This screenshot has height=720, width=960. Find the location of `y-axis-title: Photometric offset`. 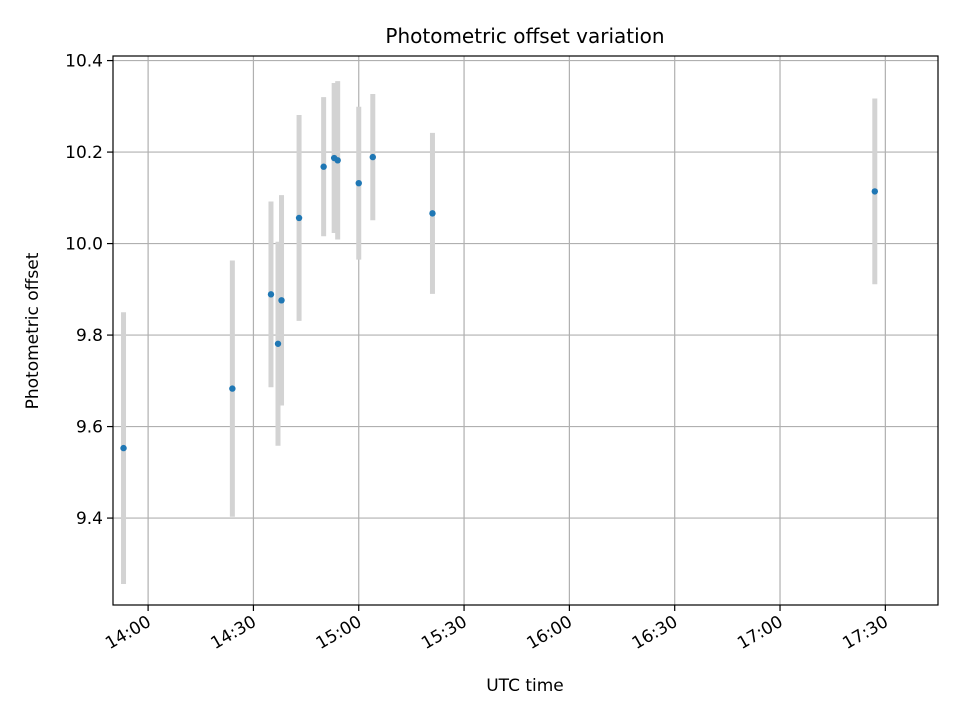

y-axis-title: Photometric offset is located at coordinates (33, 330).